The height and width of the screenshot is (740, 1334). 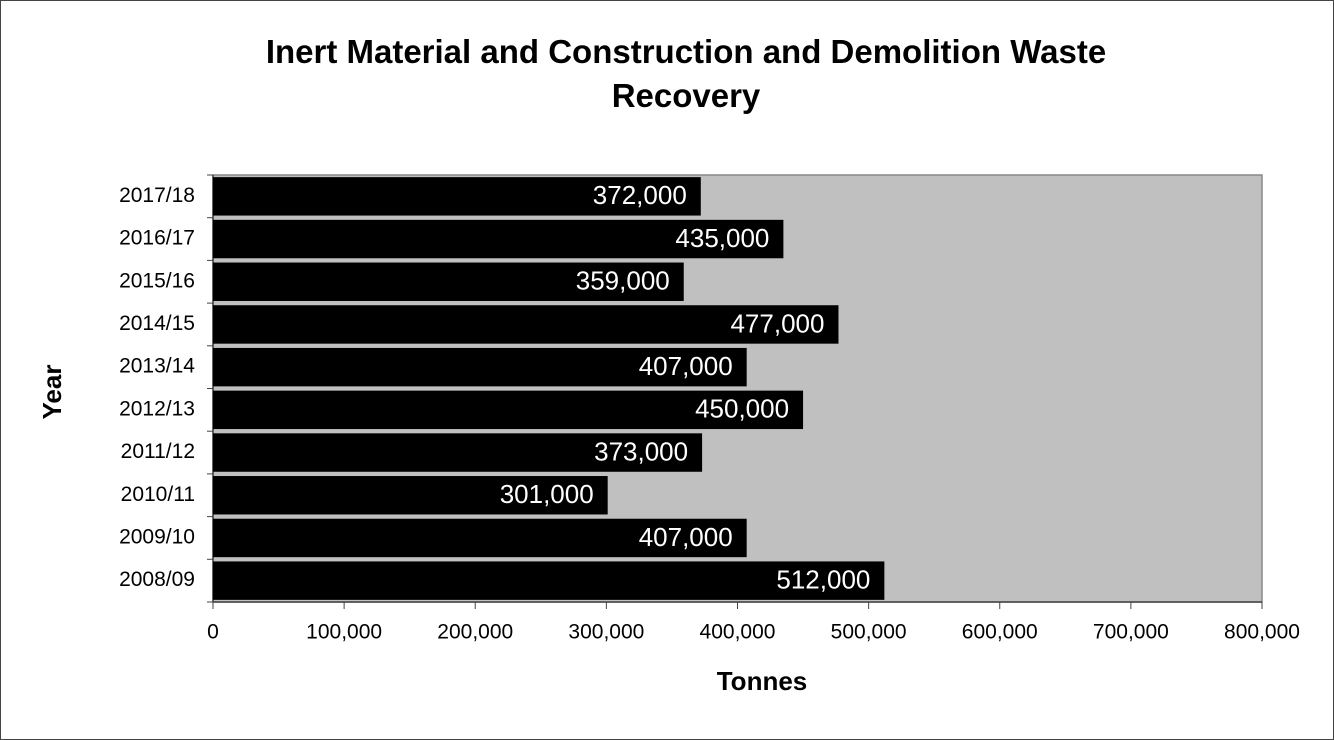 What do you see at coordinates (475, 632) in the screenshot?
I see `x-tick-label: 200,000` at bounding box center [475, 632].